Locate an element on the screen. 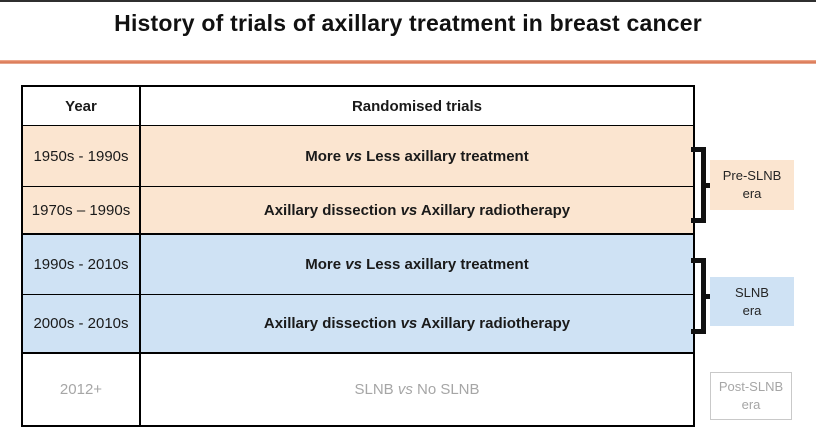 This screenshot has height=436, width=816. table-row-5-year: 2012+ is located at coordinates (82, 389).